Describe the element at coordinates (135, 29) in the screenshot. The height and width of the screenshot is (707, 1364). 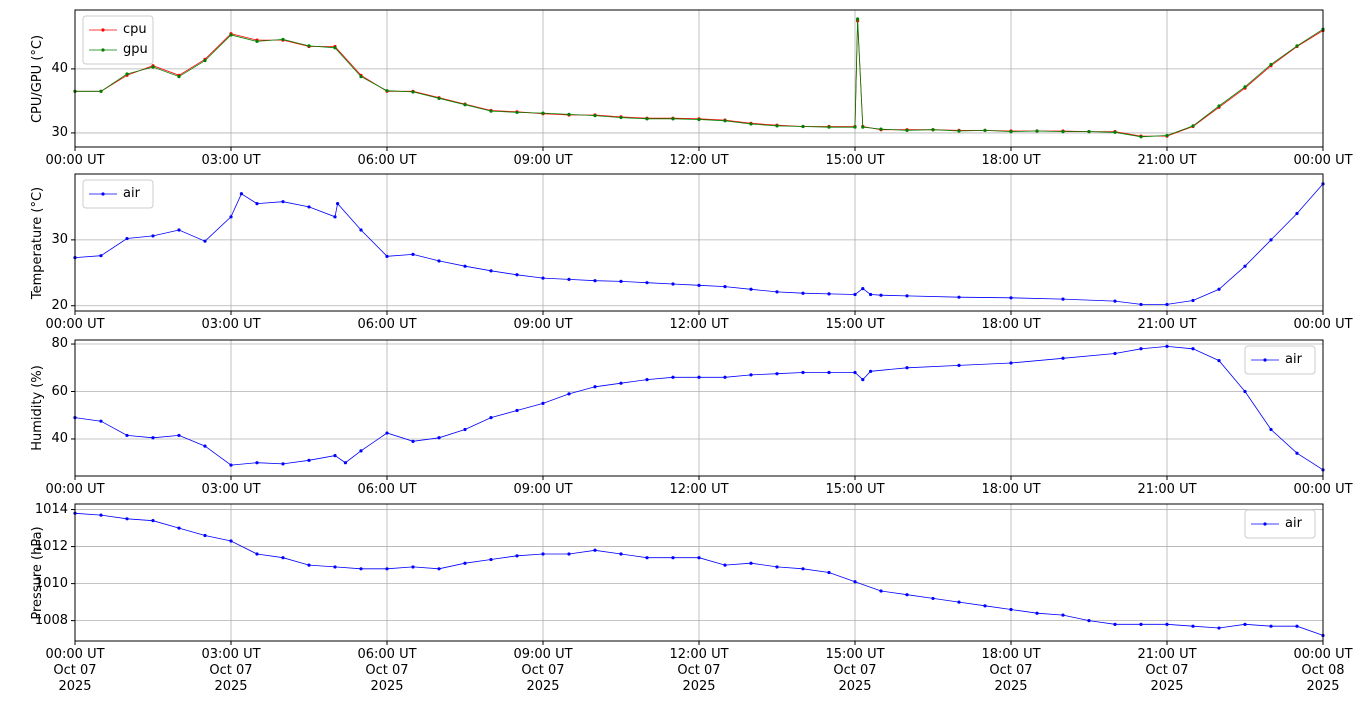
I see `legend-label: cpu` at that location.